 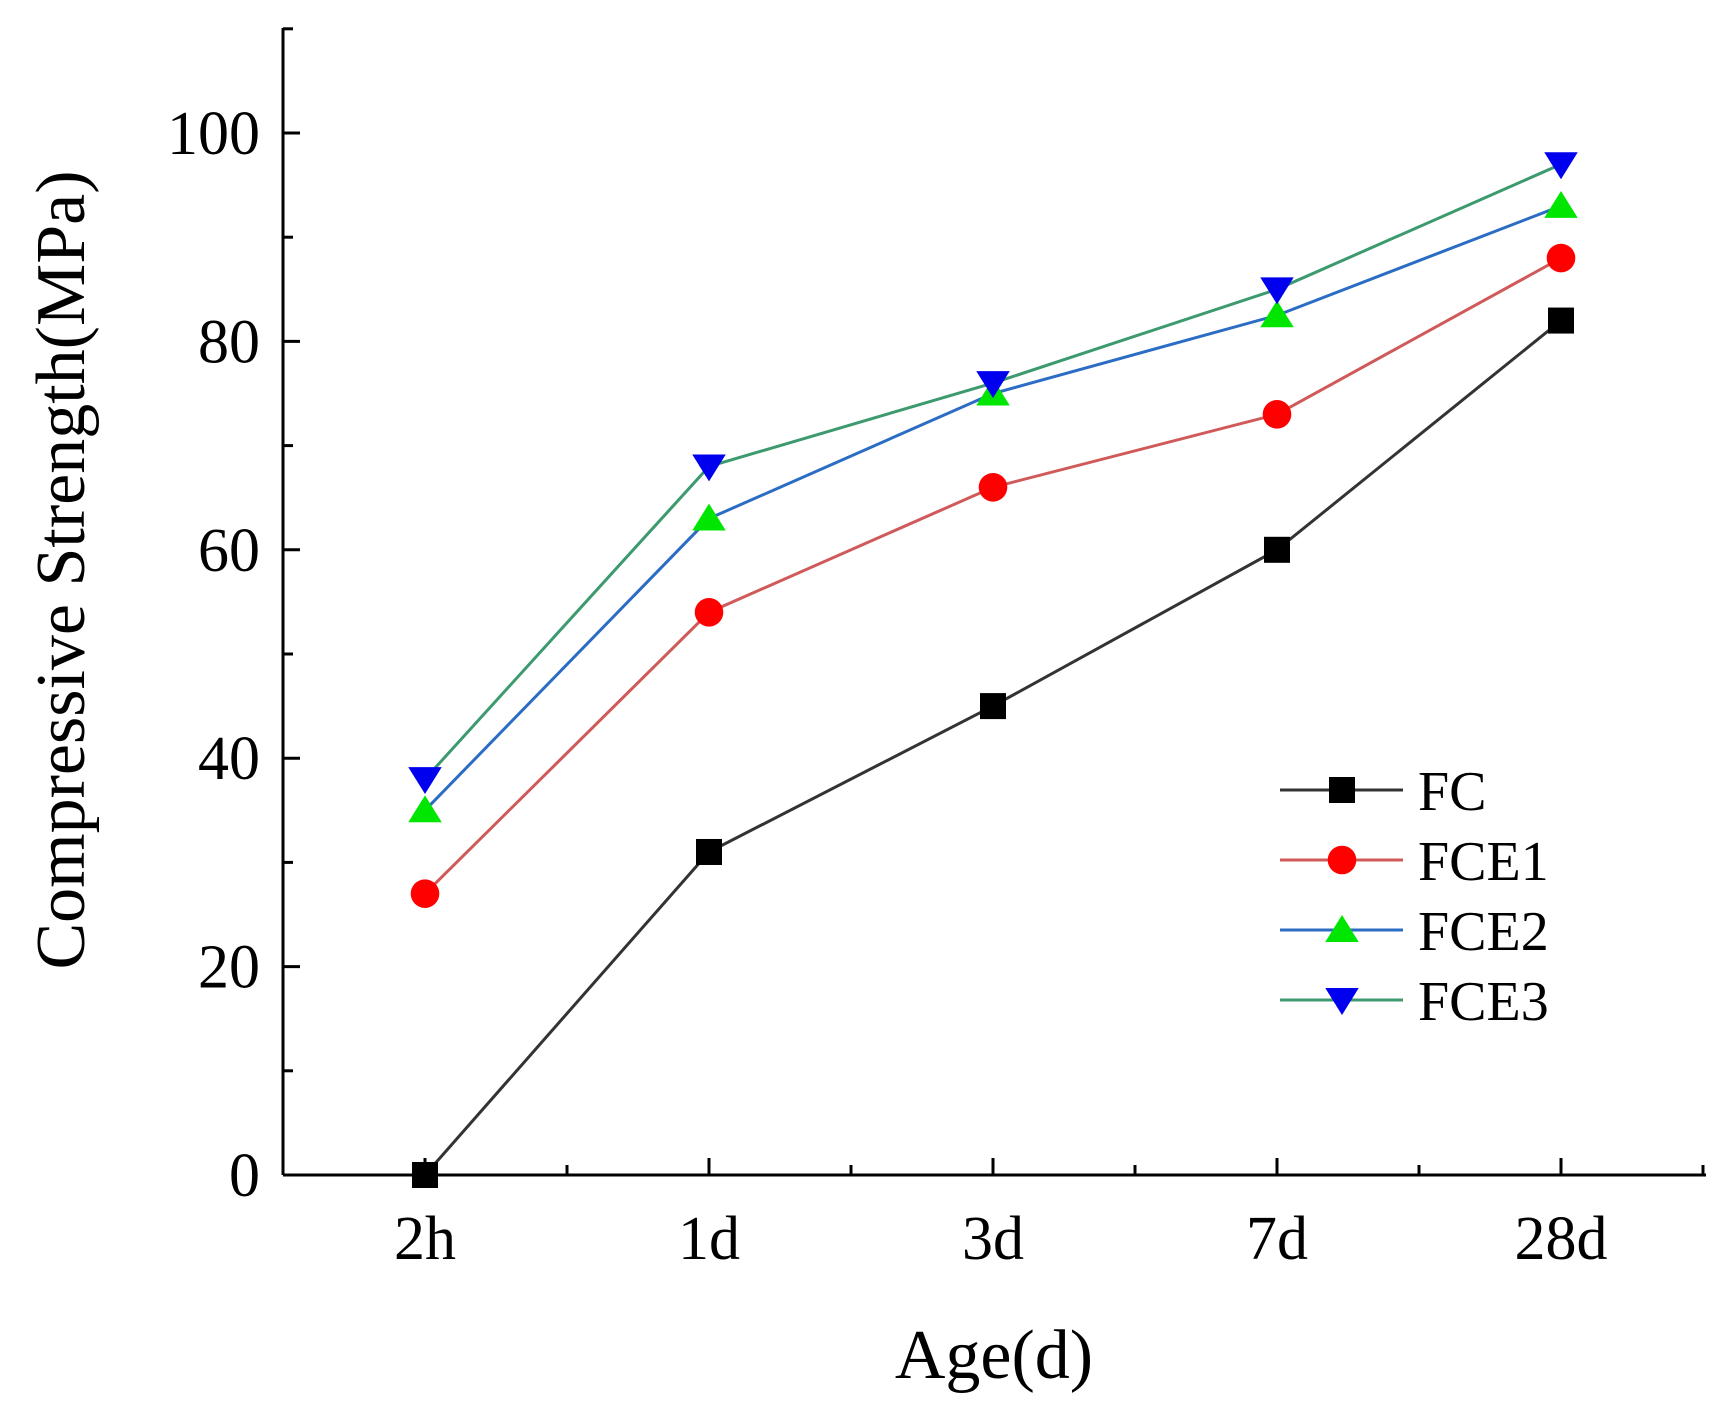 What do you see at coordinates (1383, 792) in the screenshot?
I see `legend-item-fc: FC` at bounding box center [1383, 792].